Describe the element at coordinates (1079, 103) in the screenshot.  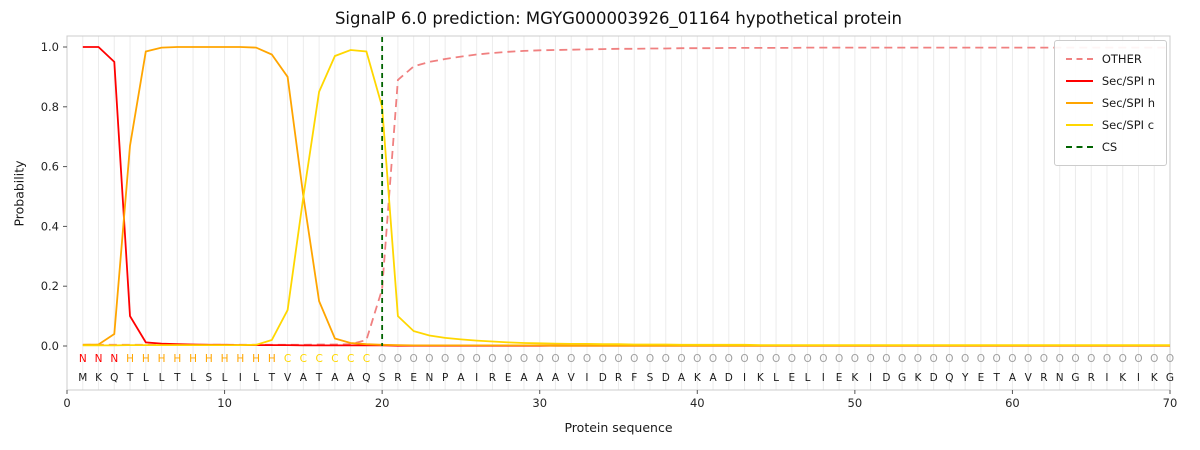
I see `legend-line-h-icon` at that location.